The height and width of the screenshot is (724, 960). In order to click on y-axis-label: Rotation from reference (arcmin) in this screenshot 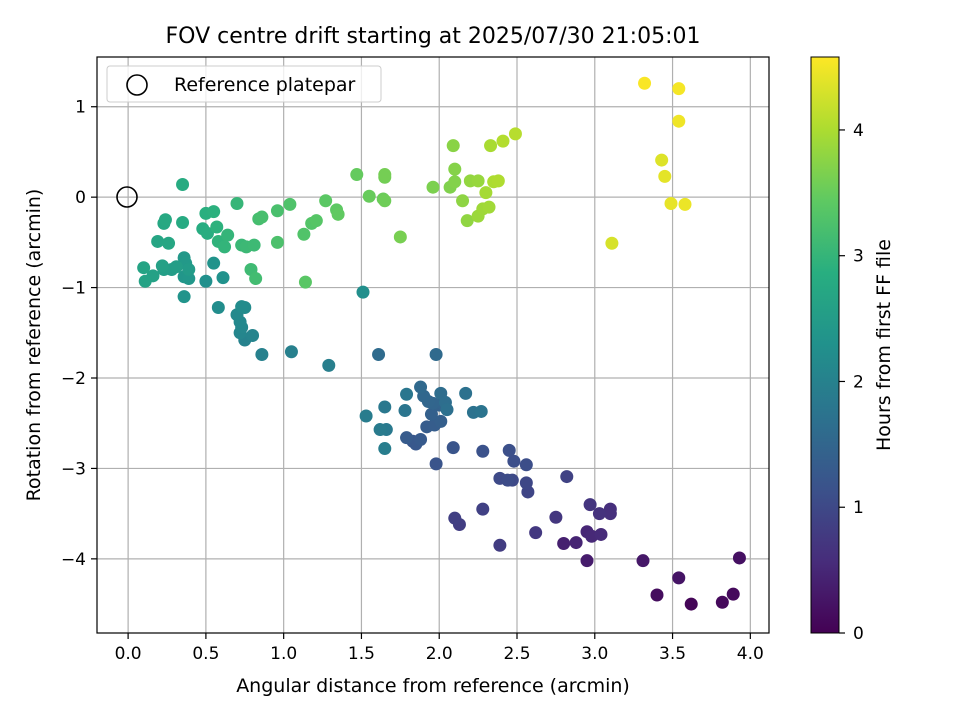, I will do `click(34, 345)`.